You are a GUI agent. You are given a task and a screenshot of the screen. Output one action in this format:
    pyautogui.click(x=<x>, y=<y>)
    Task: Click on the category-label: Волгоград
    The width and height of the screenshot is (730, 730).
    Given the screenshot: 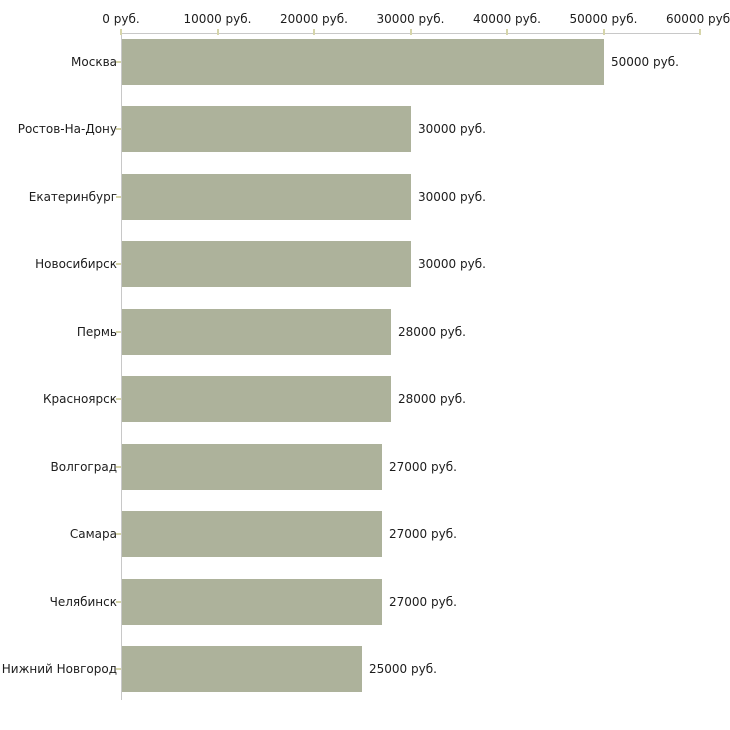 What is the action you would take?
    pyautogui.click(x=83, y=466)
    